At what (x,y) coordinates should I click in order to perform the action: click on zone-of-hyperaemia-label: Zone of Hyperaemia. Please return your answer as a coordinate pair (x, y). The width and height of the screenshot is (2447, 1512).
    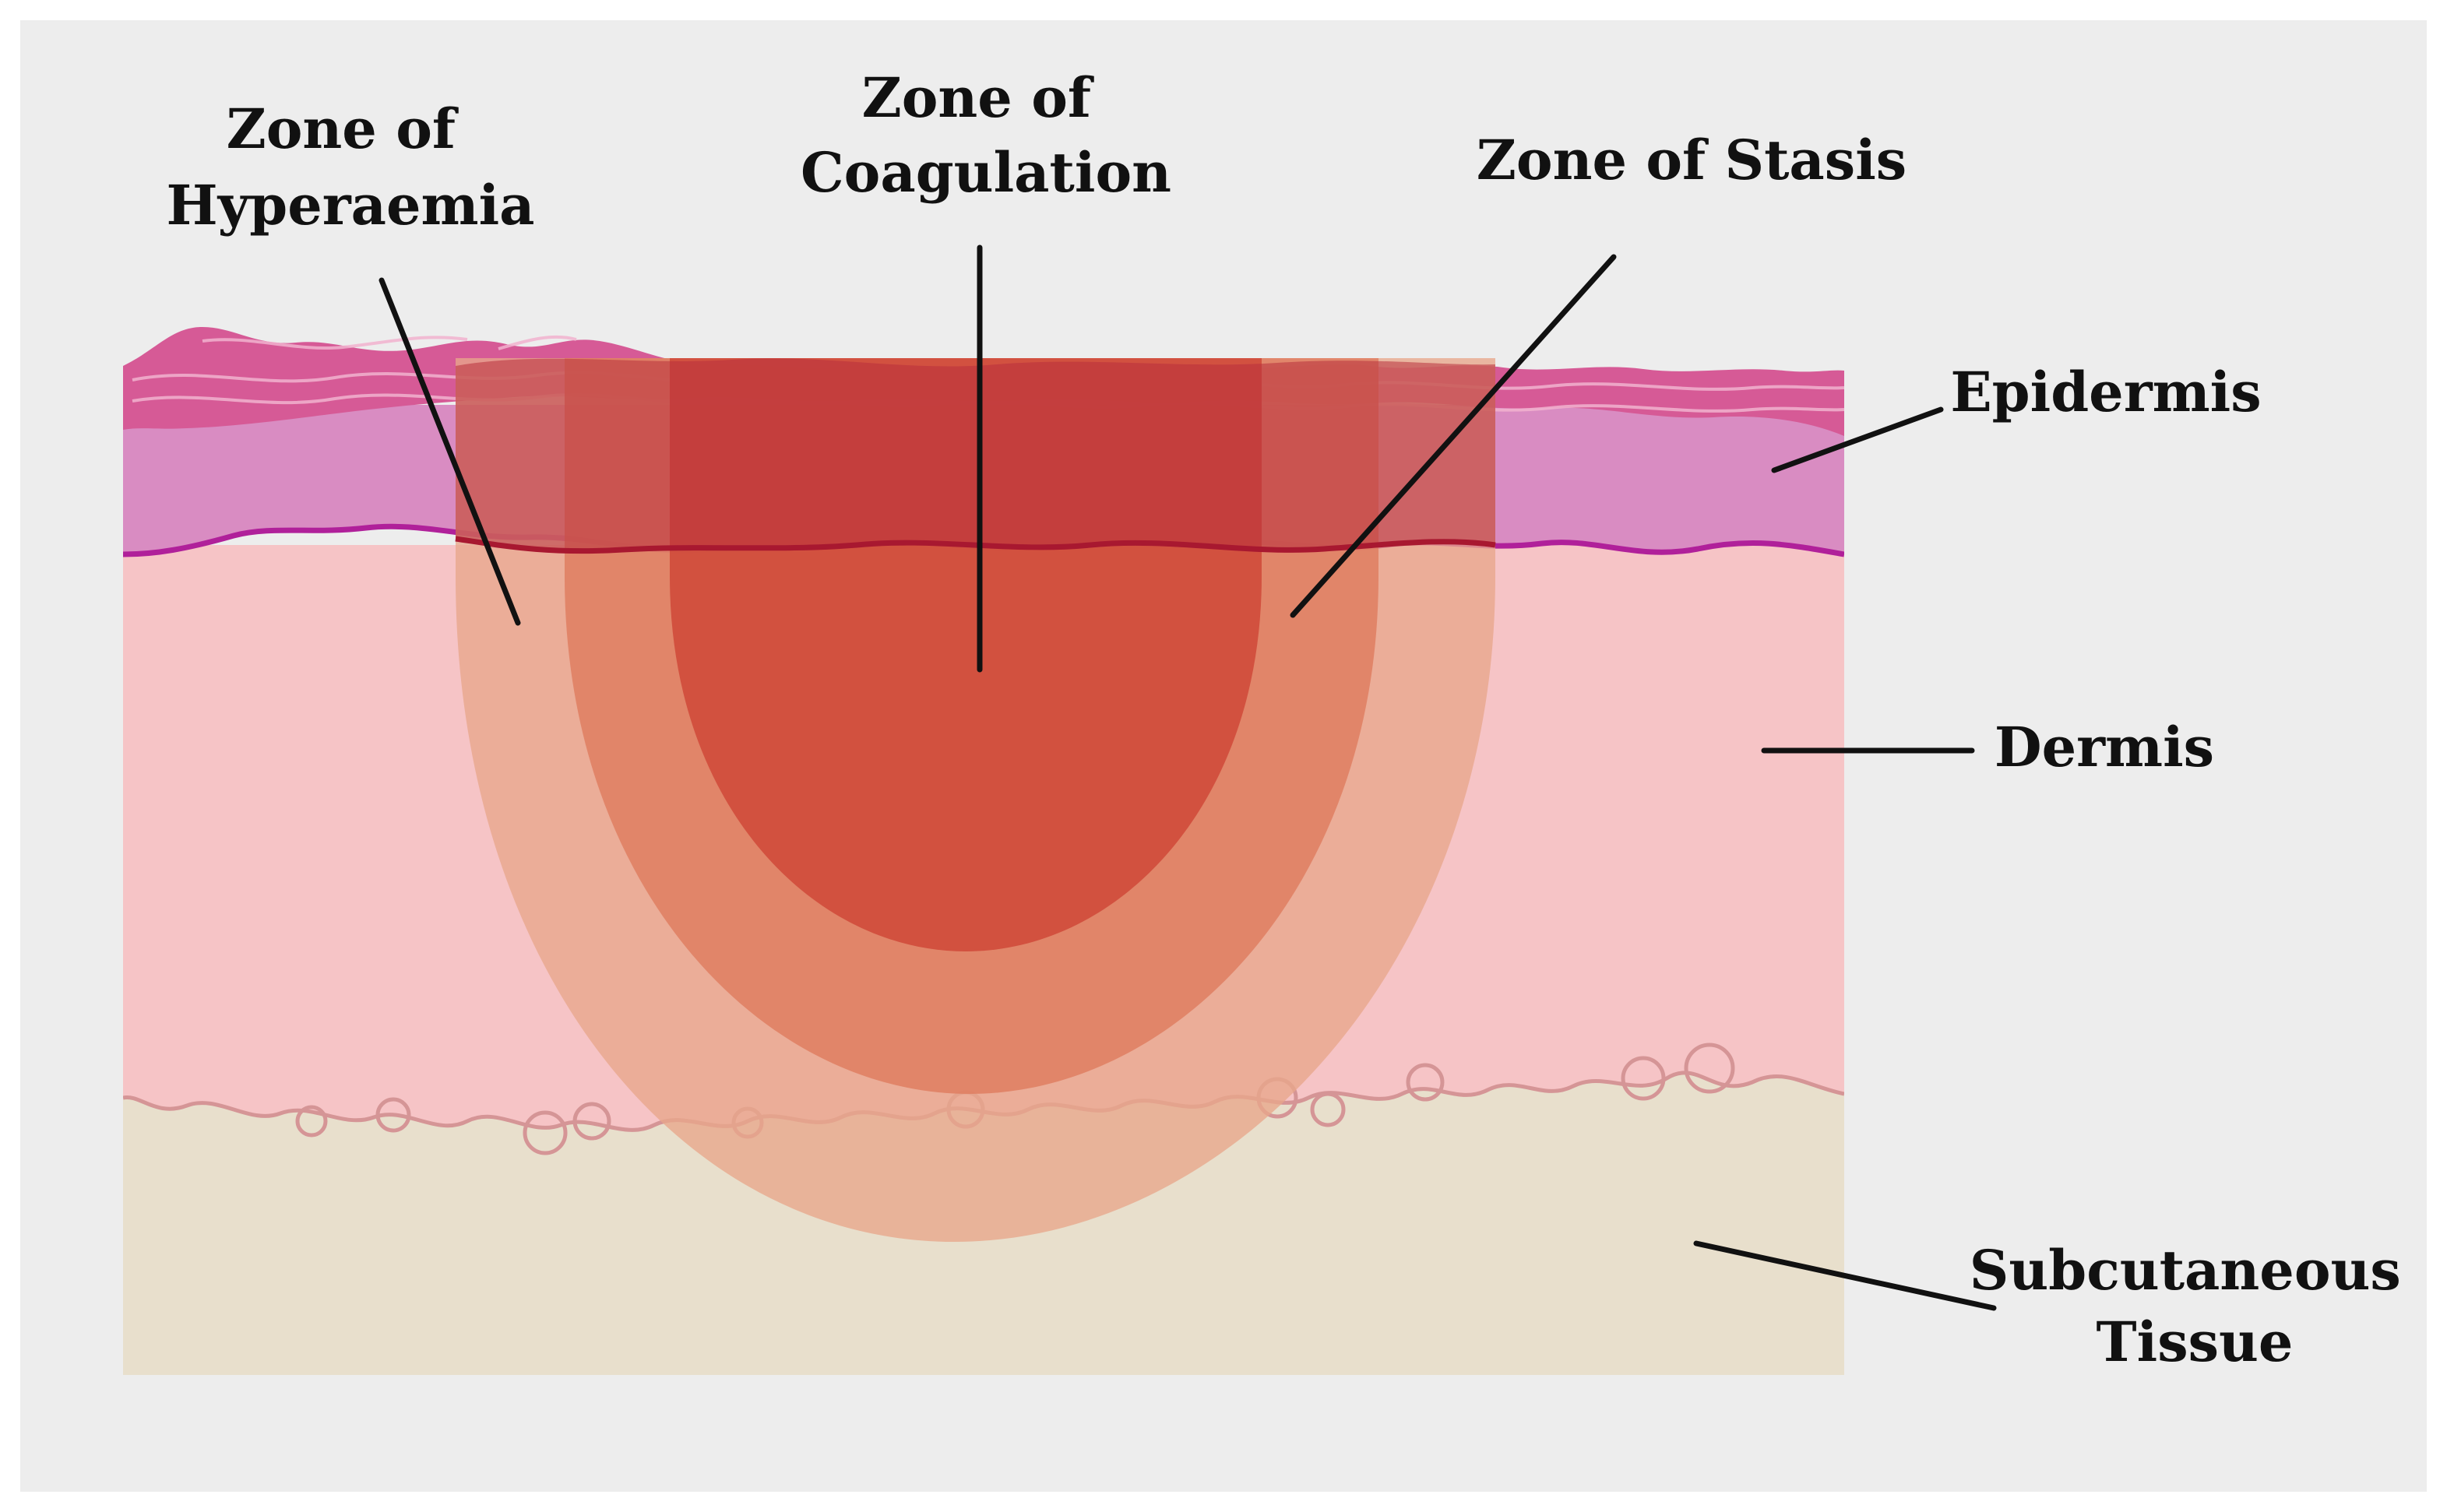
    Looking at the image, I should click on (350, 167).